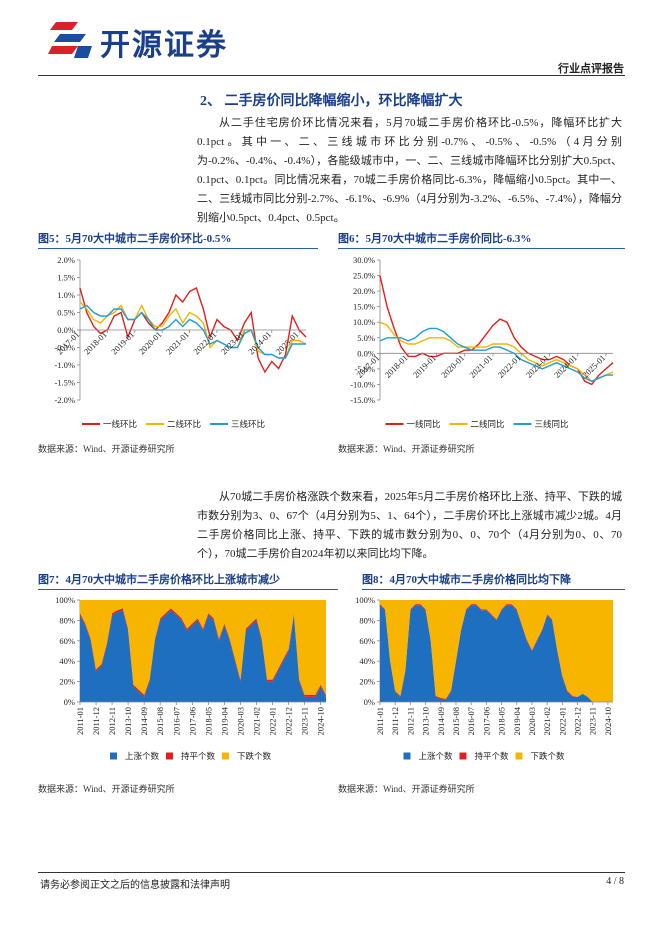 The width and height of the screenshot is (662, 936). I want to click on figure-caption: 图7：4月70大中城市二手房价格环比上涨城市减少, so click(188, 580).